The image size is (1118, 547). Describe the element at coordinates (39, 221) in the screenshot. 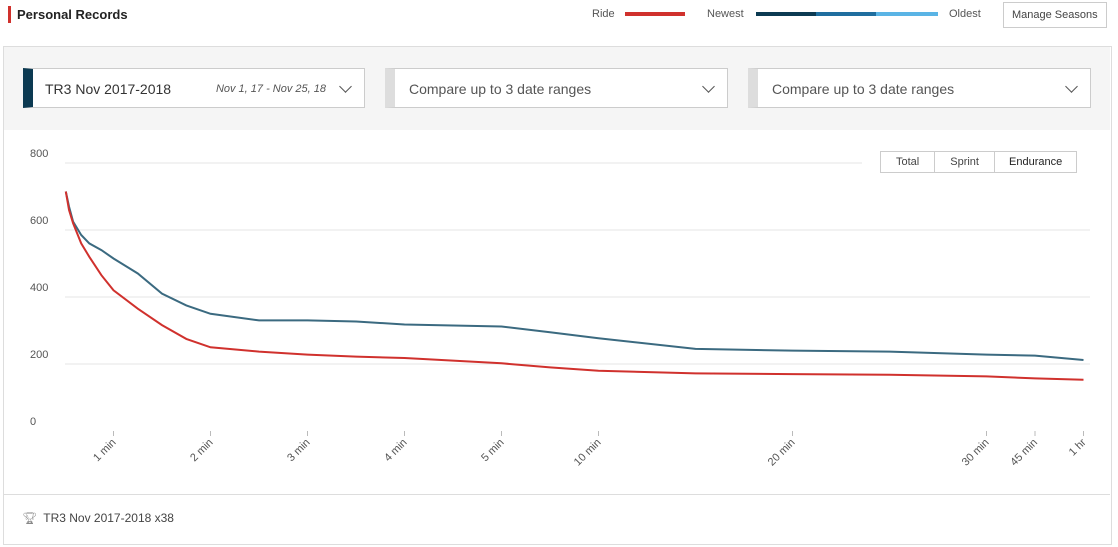

I see `y-tick-label: 600` at that location.